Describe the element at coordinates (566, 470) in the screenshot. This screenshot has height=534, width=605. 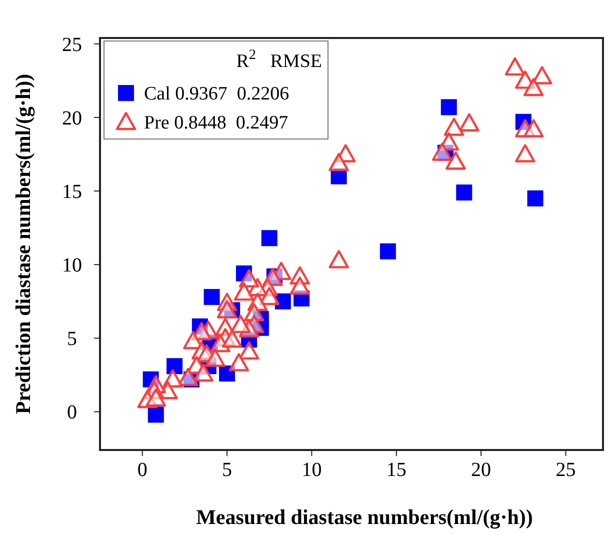
I see `x-tick-label: 25` at that location.